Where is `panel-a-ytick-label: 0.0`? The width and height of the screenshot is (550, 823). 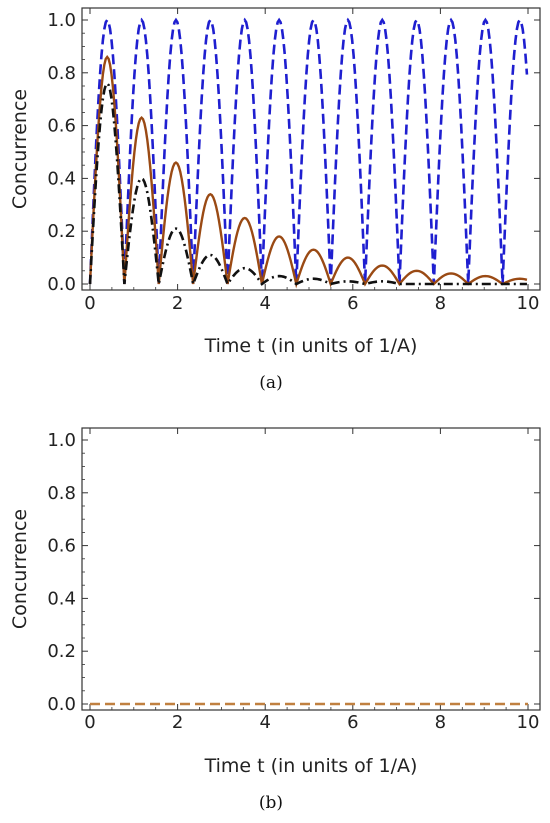
panel-a-ytick-label: 0.0 is located at coordinates (61, 284).